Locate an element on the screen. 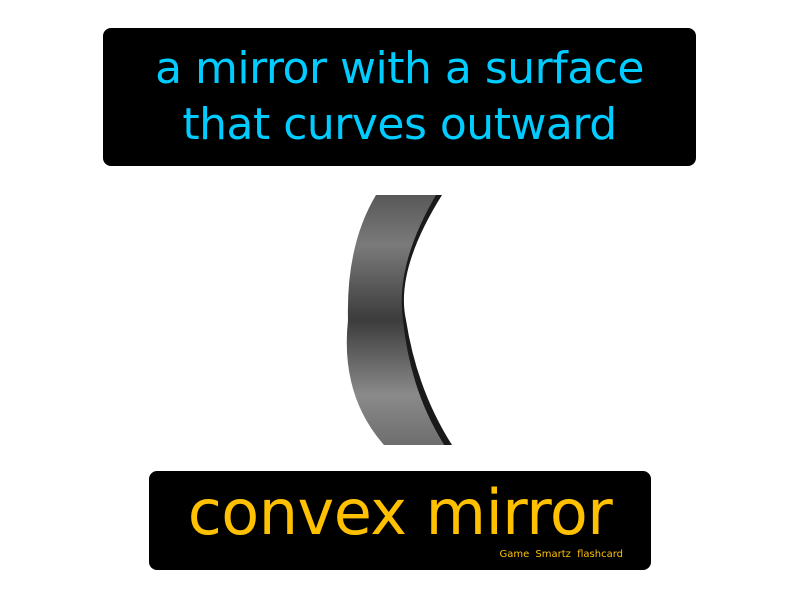  term-box: convex mirror Game Smartz flashcard is located at coordinates (400, 520).